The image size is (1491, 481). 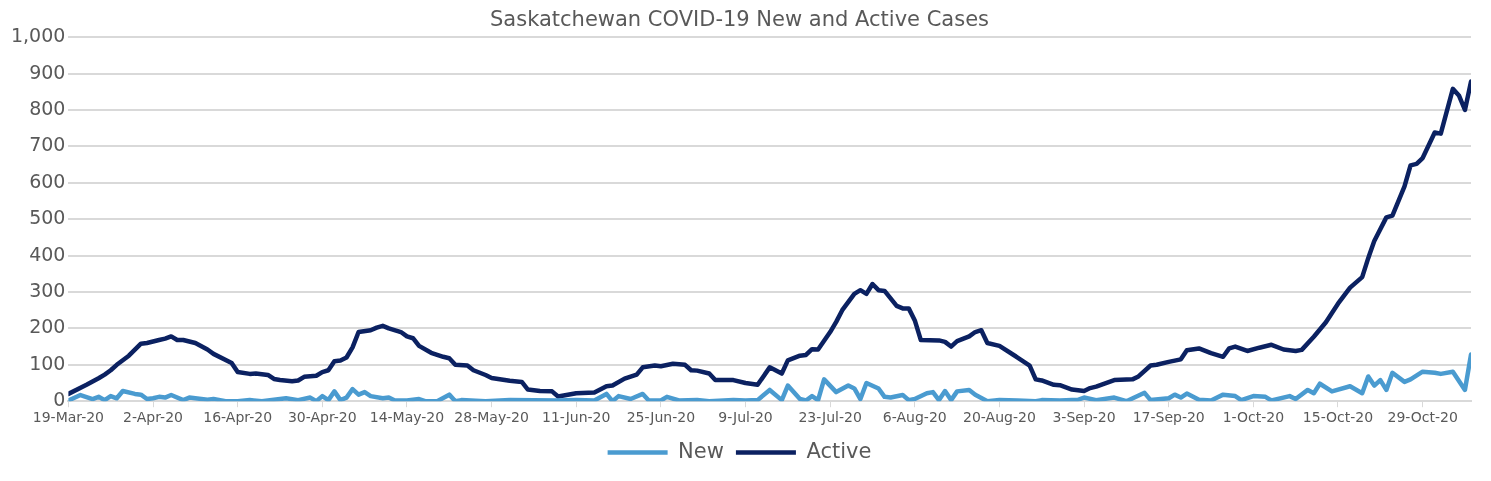 What do you see at coordinates (1253, 417) in the screenshot?
I see `x-tick-label: 1-Oct-20` at bounding box center [1253, 417].